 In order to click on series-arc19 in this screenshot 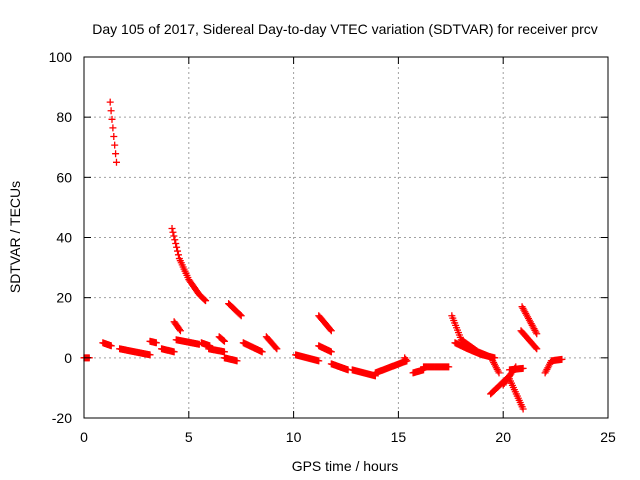, I will do `click(325, 349)`.